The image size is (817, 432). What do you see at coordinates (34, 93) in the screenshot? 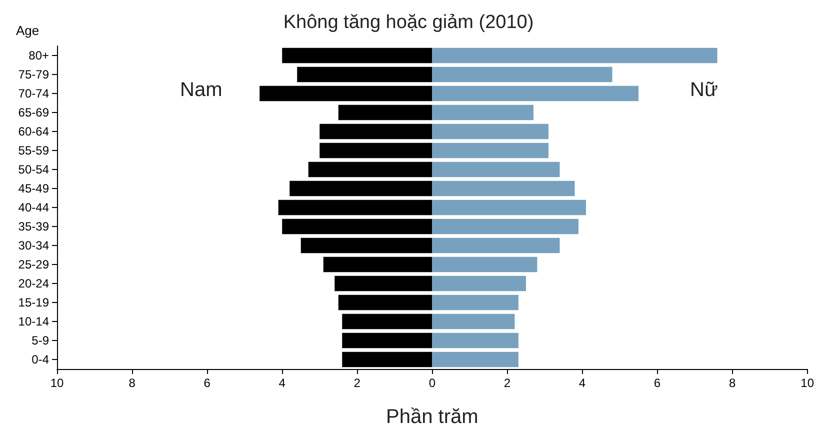
I see `y-tick-label: 70-74` at bounding box center [34, 93].